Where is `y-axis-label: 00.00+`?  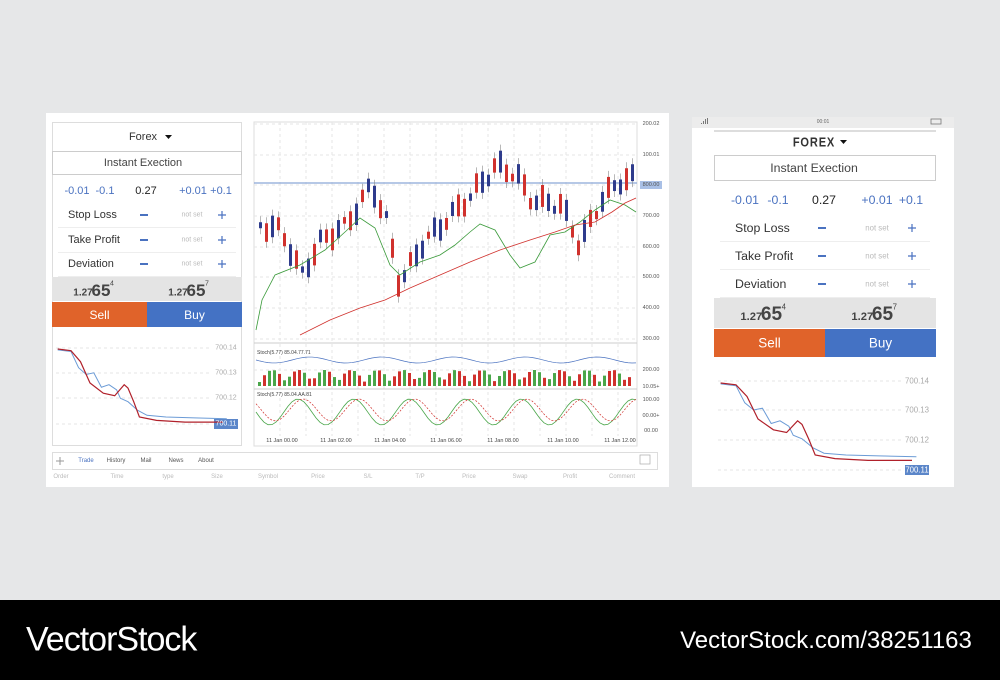 y-axis-label: 00.00+ is located at coordinates (651, 416).